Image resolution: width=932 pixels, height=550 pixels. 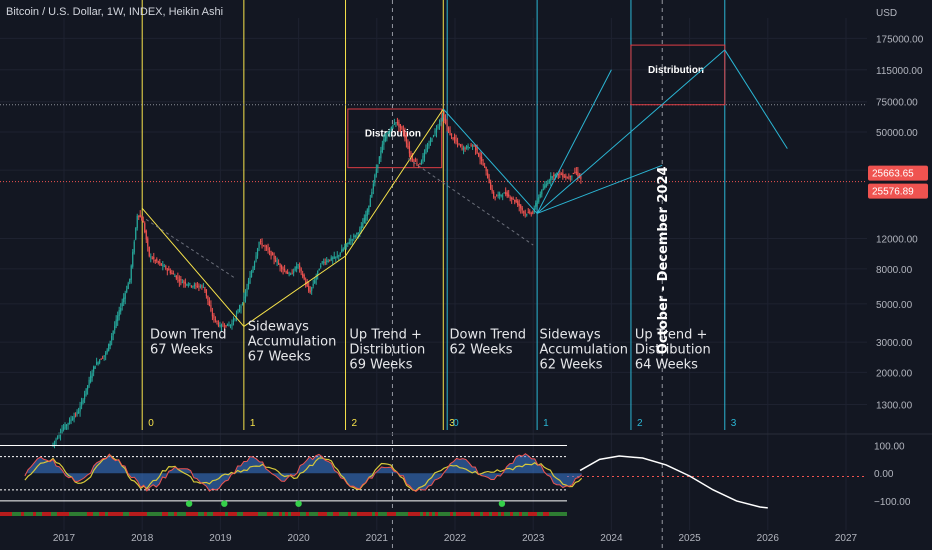 I want to click on price-tick-label: 2000.00, so click(x=894, y=373).